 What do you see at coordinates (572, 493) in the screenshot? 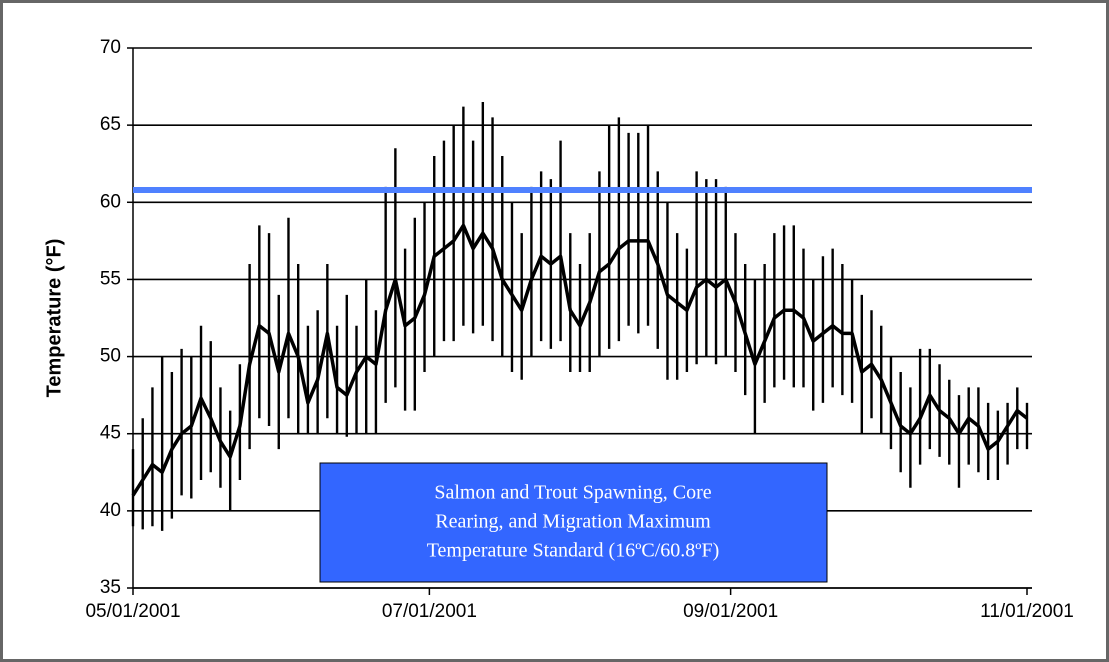
I see `annotation-text: Salmon and Trout Spawning, Core` at bounding box center [572, 493].